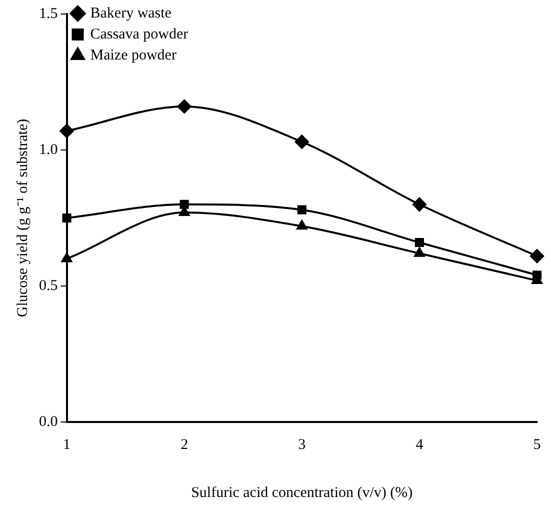  What do you see at coordinates (48, 286) in the screenshot?
I see `y-tick-label: 0.5` at bounding box center [48, 286].